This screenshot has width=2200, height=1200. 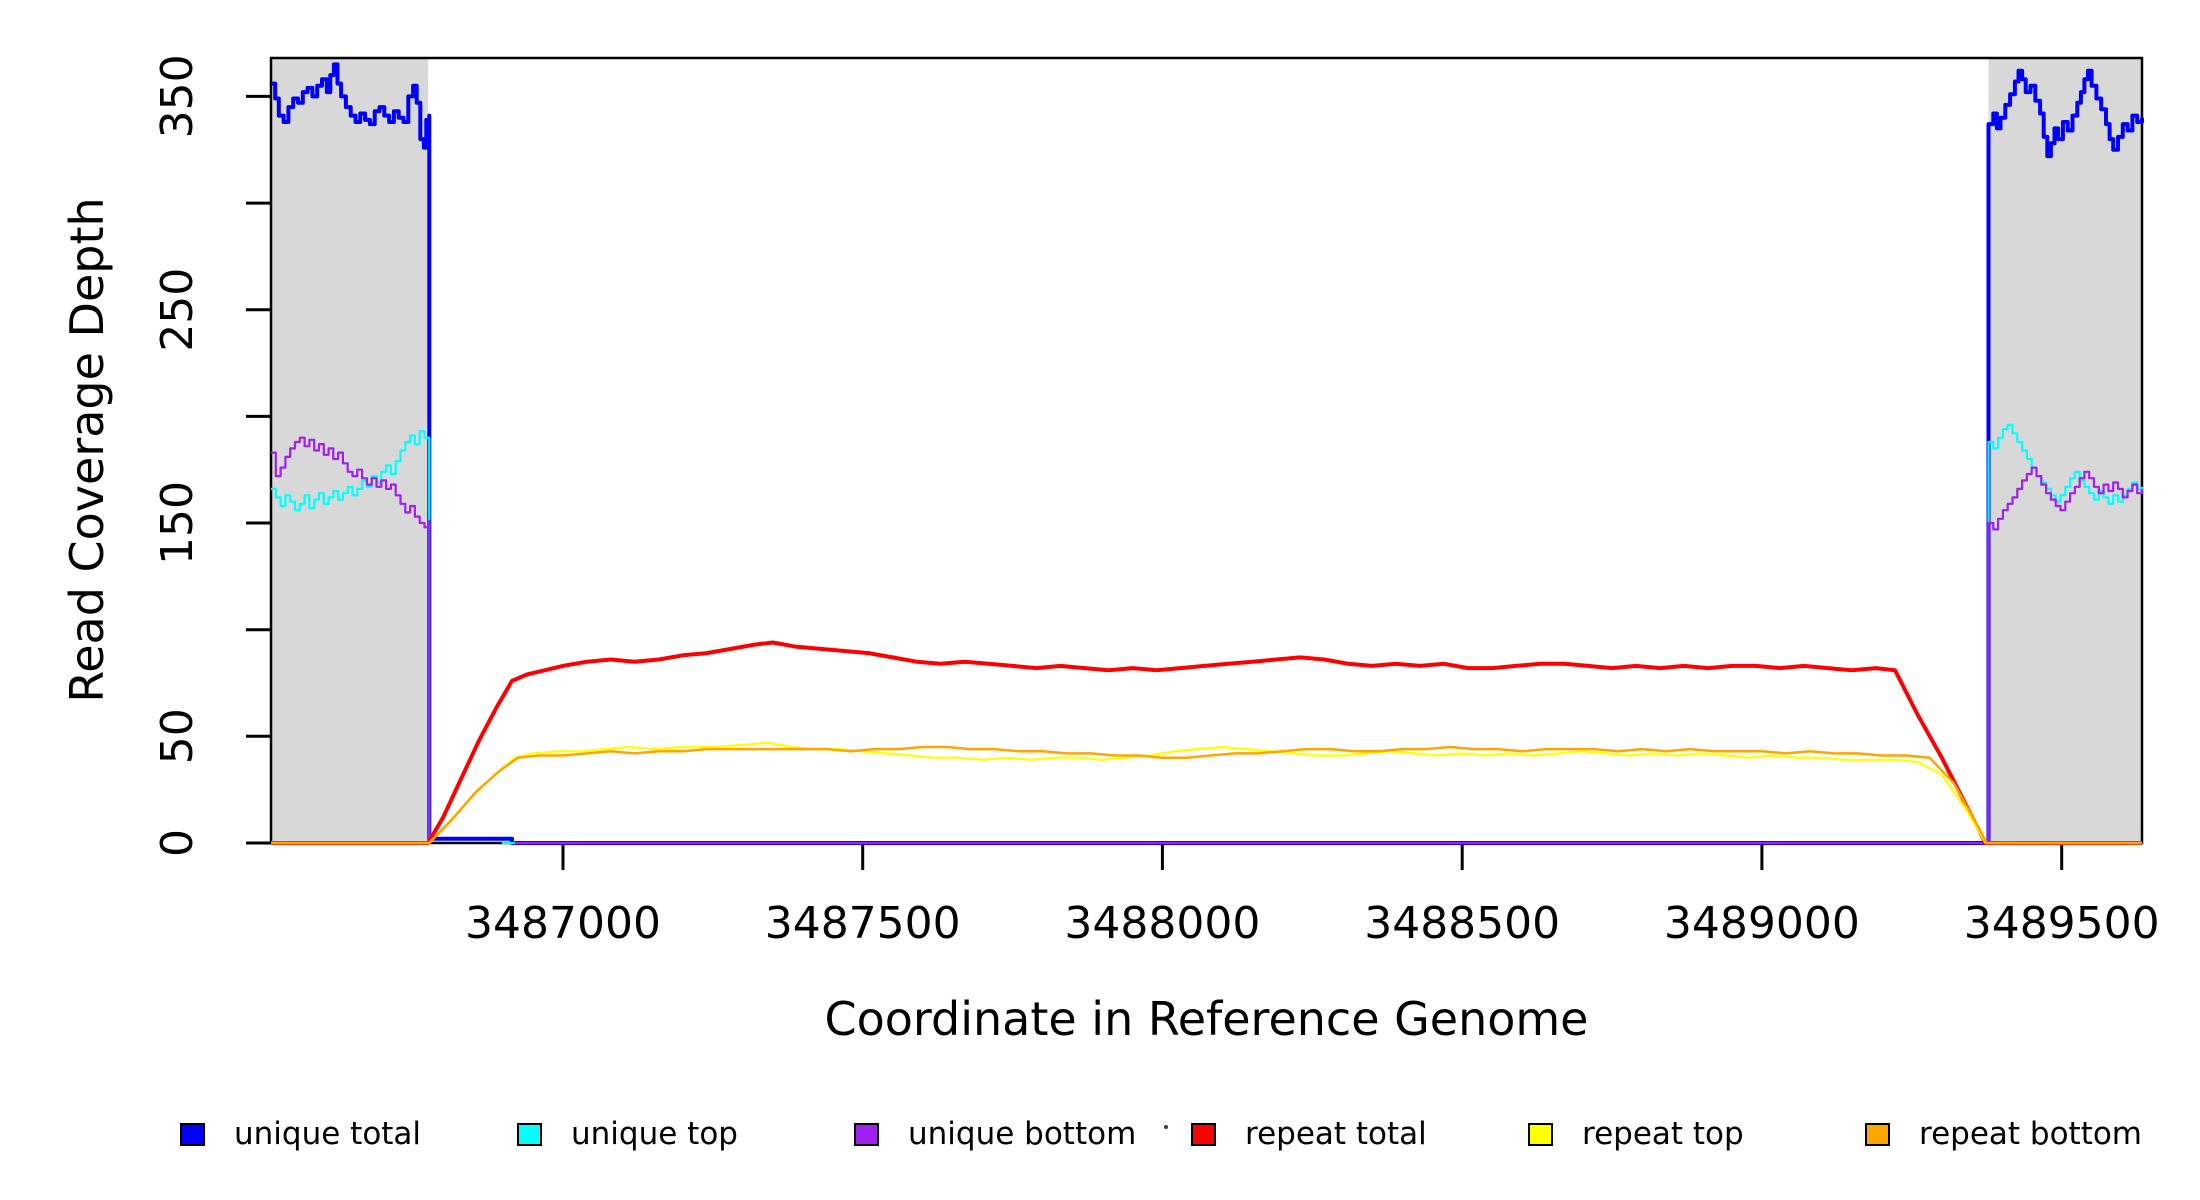 I want to click on series-repeat-bottom, so click(x=1206, y=795).